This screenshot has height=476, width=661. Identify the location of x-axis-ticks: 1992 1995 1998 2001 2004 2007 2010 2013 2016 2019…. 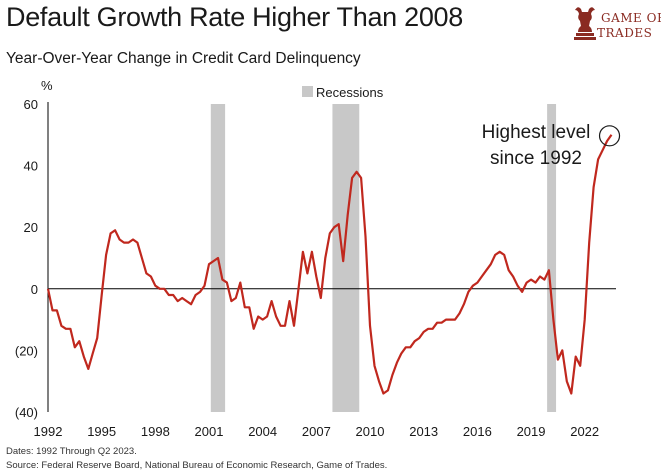
(317, 431).